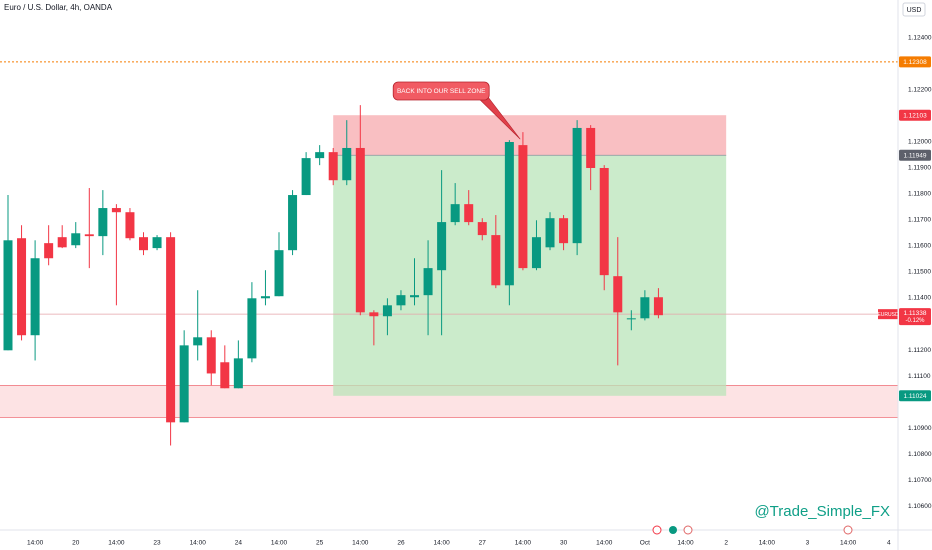 The width and height of the screenshot is (932, 550). Describe the element at coordinates (76, 543) in the screenshot. I see `x-tick-label: 20` at that location.